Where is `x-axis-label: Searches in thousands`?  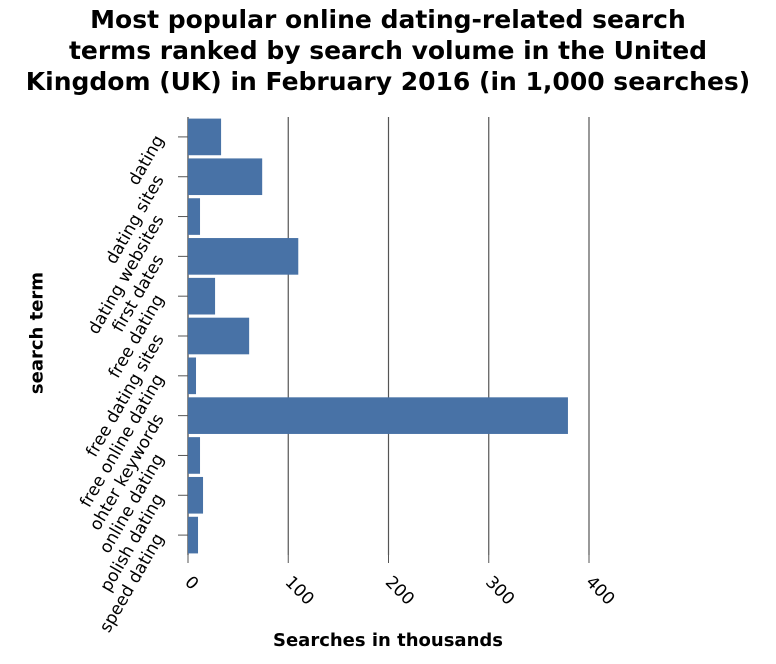
x-axis-label: Searches in thousands is located at coordinates (388, 640).